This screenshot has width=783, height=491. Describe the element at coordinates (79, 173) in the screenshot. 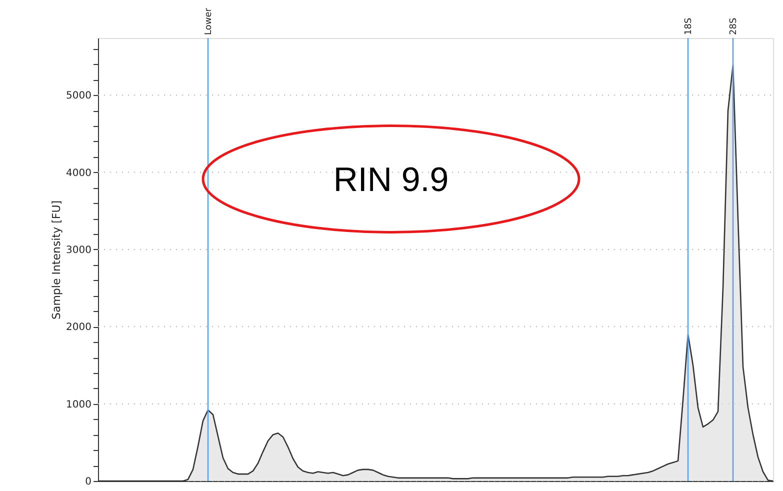

I see `y-tick-label: 4000` at that location.